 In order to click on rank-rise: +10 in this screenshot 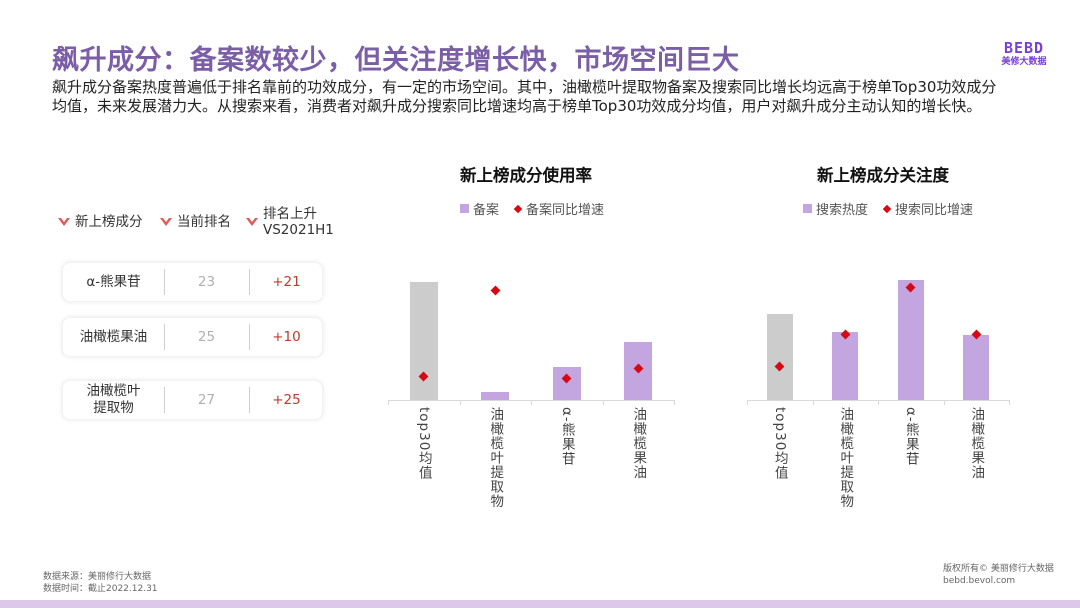, I will do `click(286, 337)`.